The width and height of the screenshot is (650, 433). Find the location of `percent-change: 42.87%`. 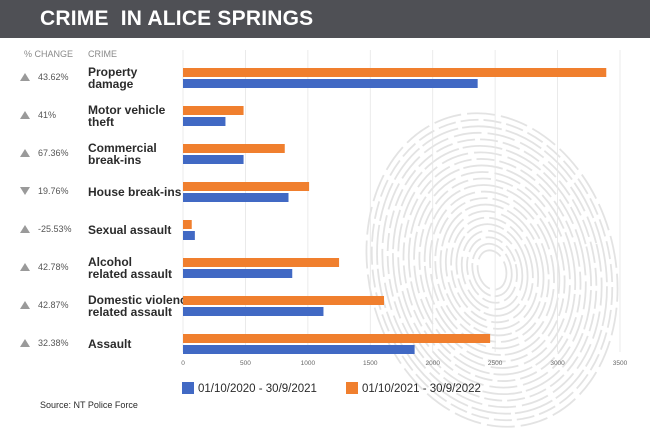

percent-change: 42.87% is located at coordinates (53, 305).